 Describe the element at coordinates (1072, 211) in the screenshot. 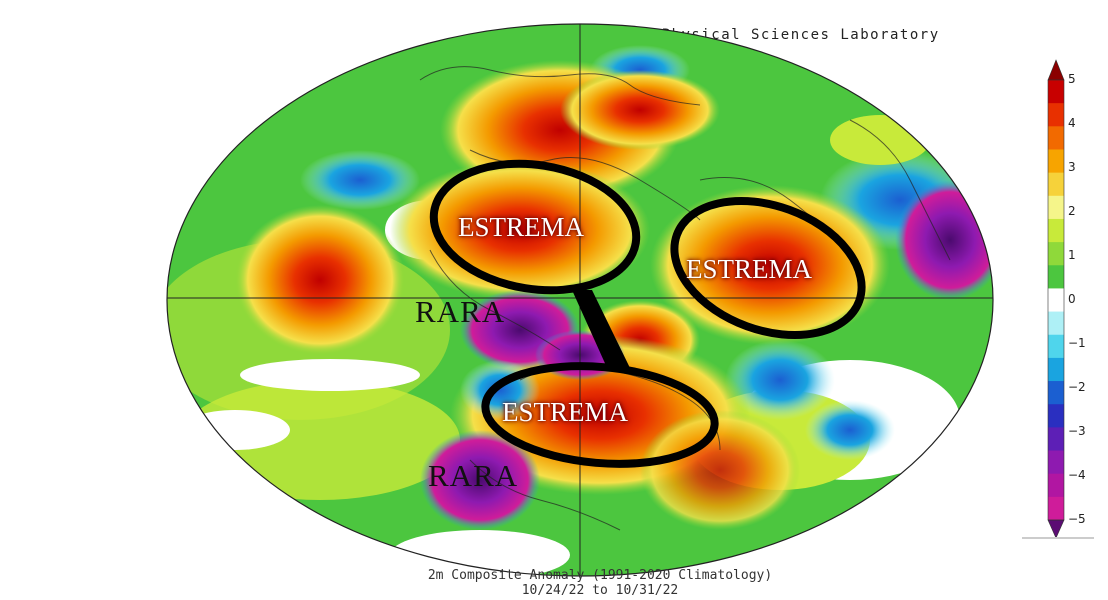

I see `colorbar-tick-label: 2` at that location.